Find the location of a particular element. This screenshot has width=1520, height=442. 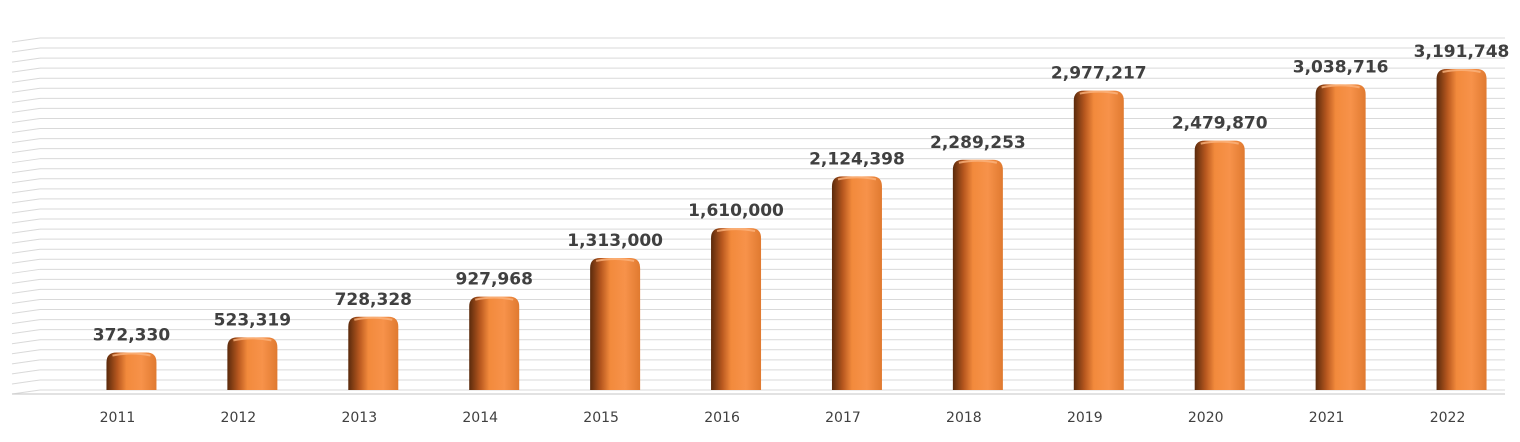

value-label-2015: 1,313,000 is located at coordinates (615, 241).